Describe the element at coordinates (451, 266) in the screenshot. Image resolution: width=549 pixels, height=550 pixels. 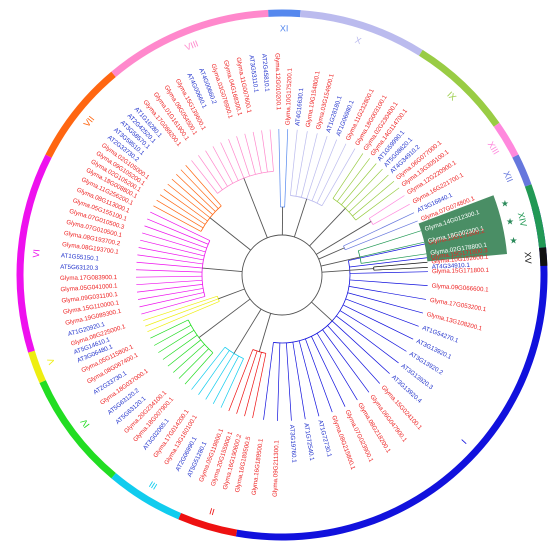
I see `leaf-label: AT4G34910.1` at that location.